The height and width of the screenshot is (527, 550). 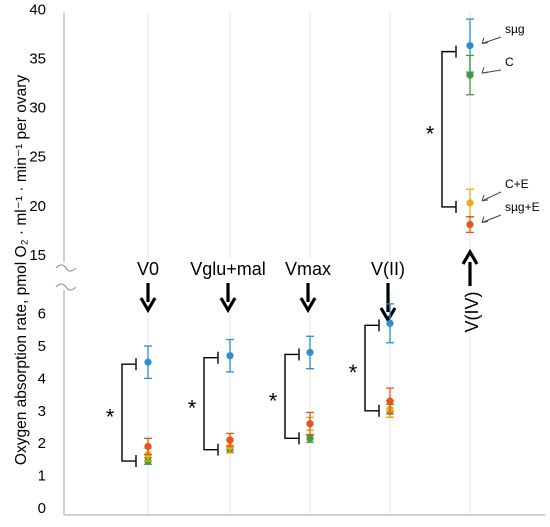 What do you see at coordinates (37, 157) in the screenshot?
I see `y-tick-upper-25: 25` at bounding box center [37, 157].